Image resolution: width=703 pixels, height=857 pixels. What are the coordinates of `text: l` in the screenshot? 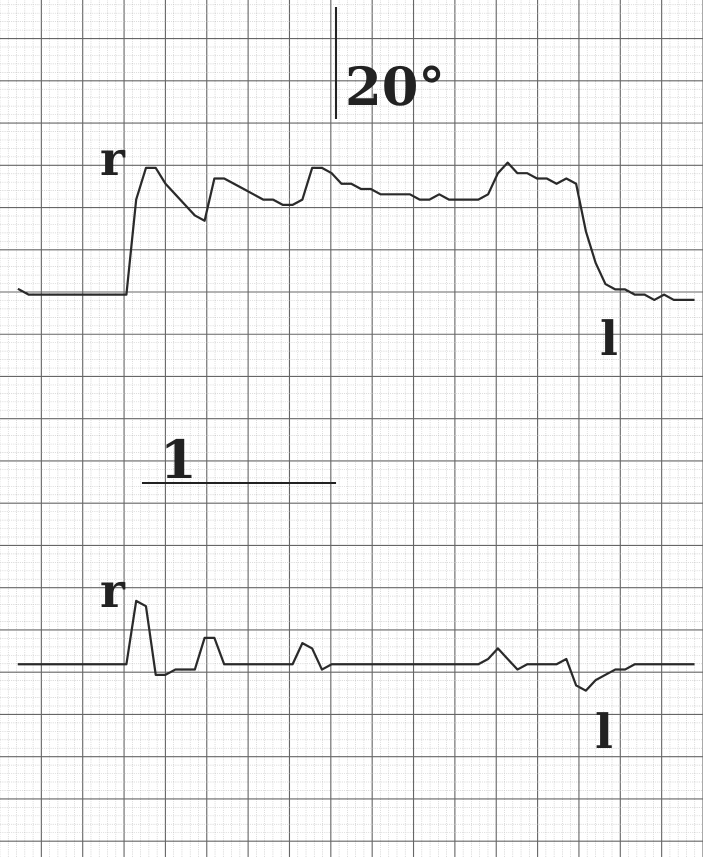 It's located at (604, 730).